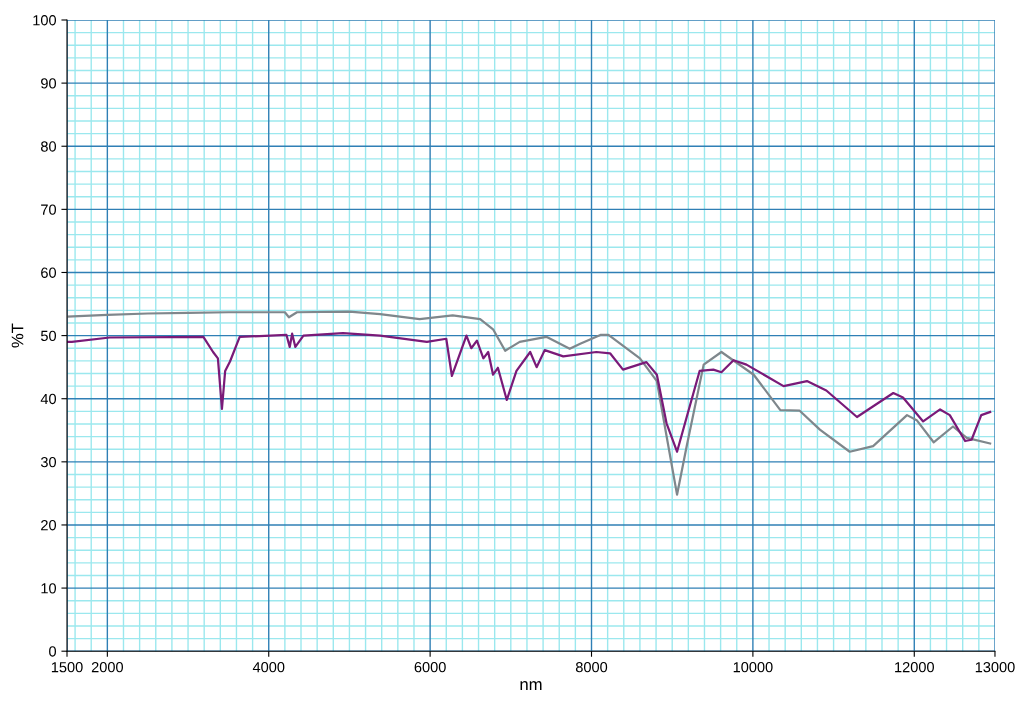  What do you see at coordinates (49, 588) in the screenshot?
I see `y-tick-label: 10` at bounding box center [49, 588].